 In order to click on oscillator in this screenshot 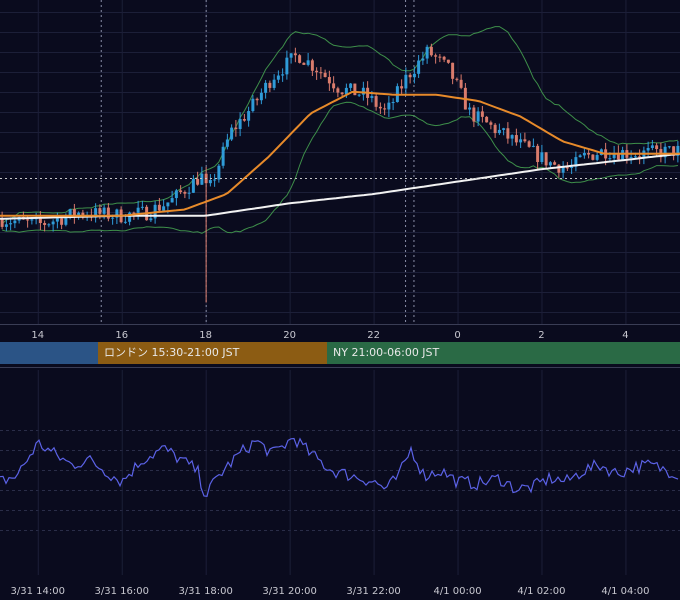, I will do `click(339, 467)`.